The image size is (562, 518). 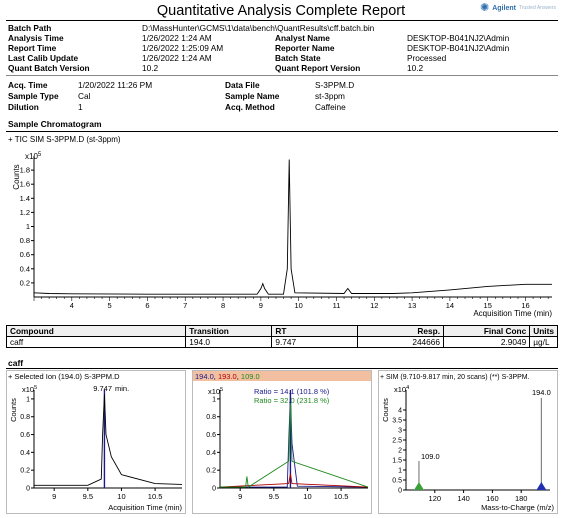 What do you see at coordinates (315, 342) in the screenshot?
I see `cell-rt: 9.747` at bounding box center [315, 342].